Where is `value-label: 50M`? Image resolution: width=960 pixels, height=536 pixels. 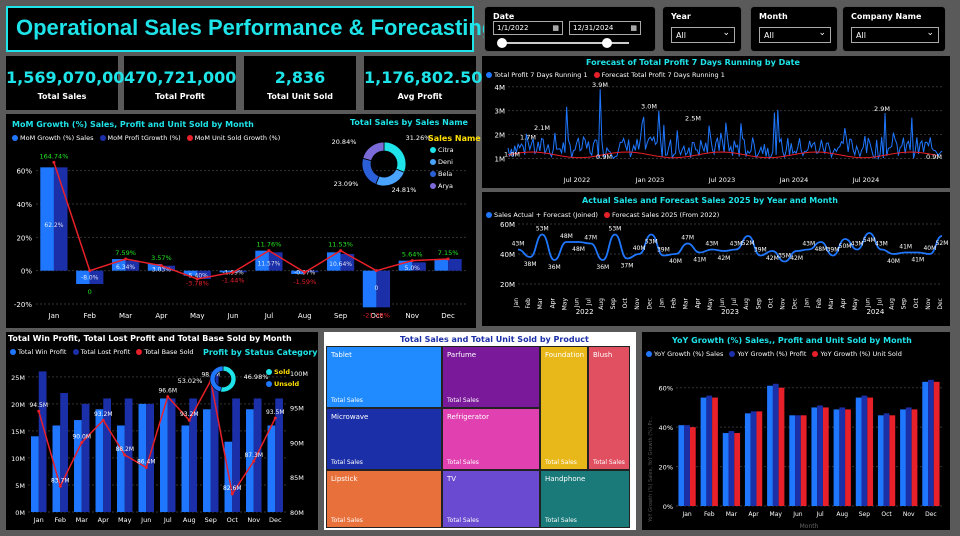 value-label: 50M is located at coordinates (845, 246).